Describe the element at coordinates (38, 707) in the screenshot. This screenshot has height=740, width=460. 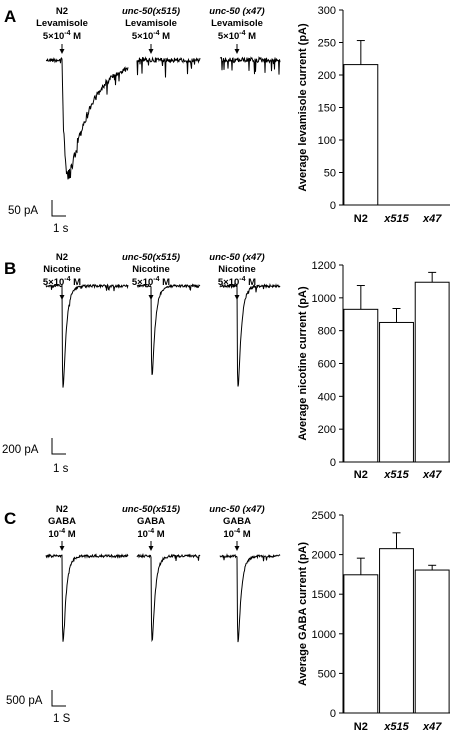
I see `scale-bar: 500 pA 1 S` at that location.